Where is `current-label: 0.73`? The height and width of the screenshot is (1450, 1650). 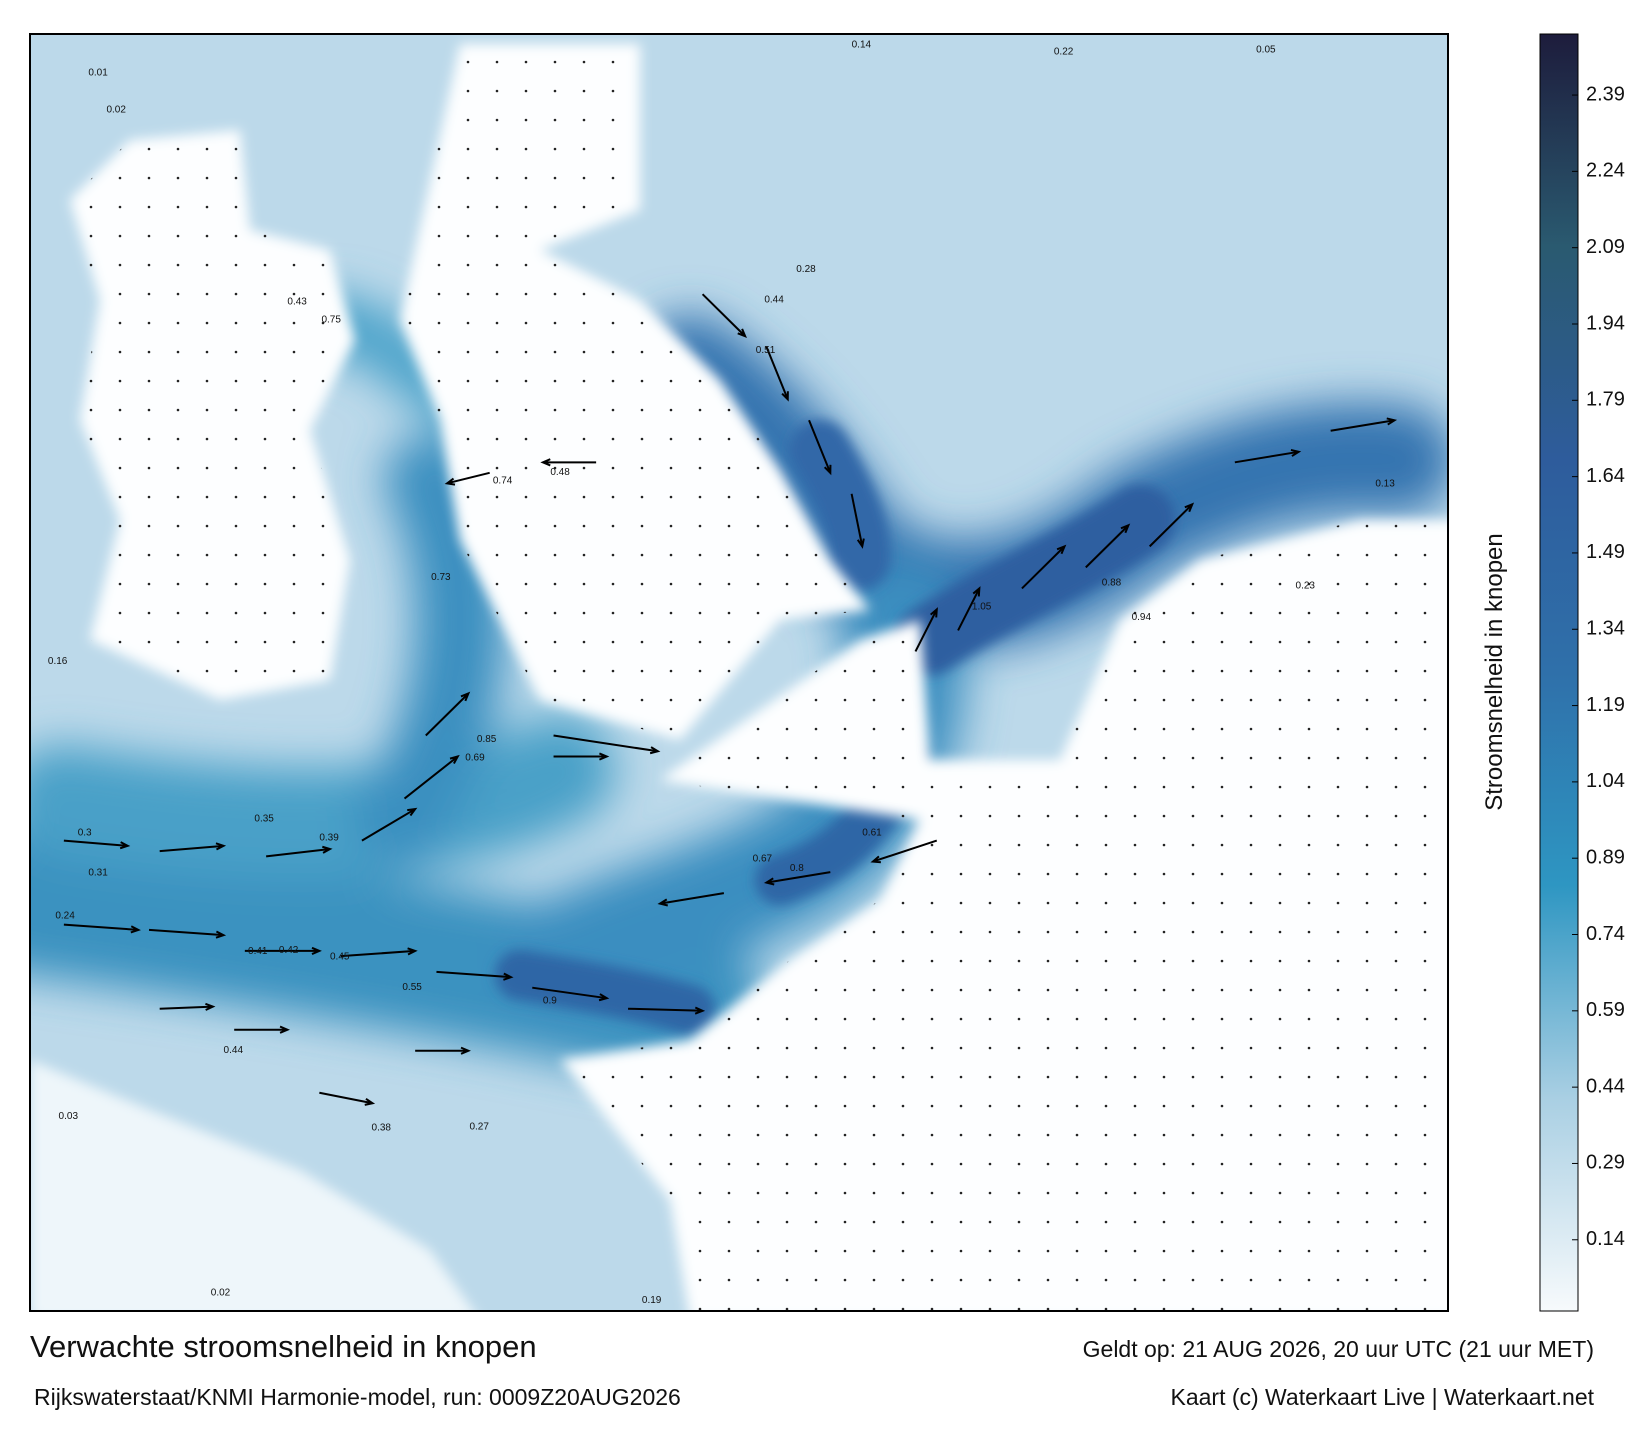 current-label: 0.73 is located at coordinates (441, 577).